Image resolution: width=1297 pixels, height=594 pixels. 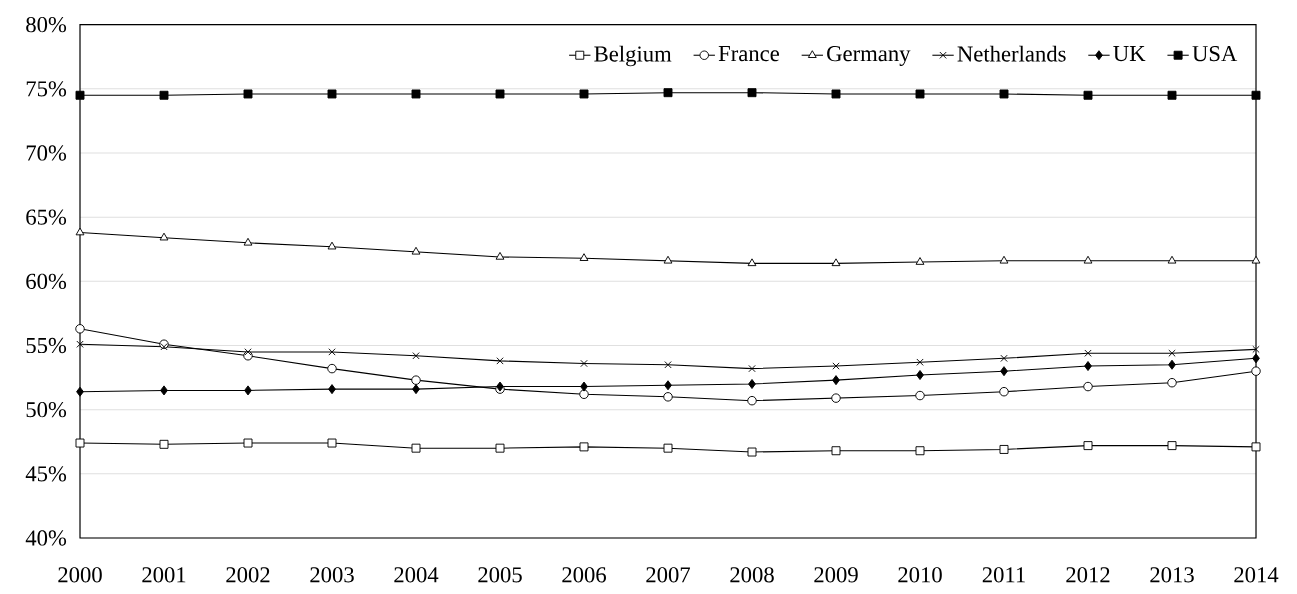 What do you see at coordinates (1256, 575) in the screenshot?
I see `x-tick-label: 2014` at bounding box center [1256, 575].